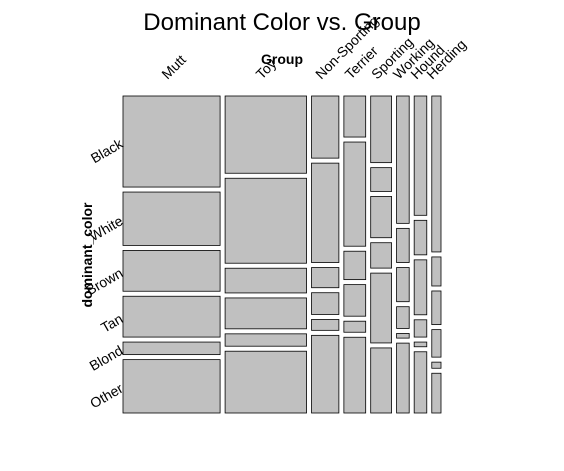  I want to click on cell-working-blond, so click(403, 336).